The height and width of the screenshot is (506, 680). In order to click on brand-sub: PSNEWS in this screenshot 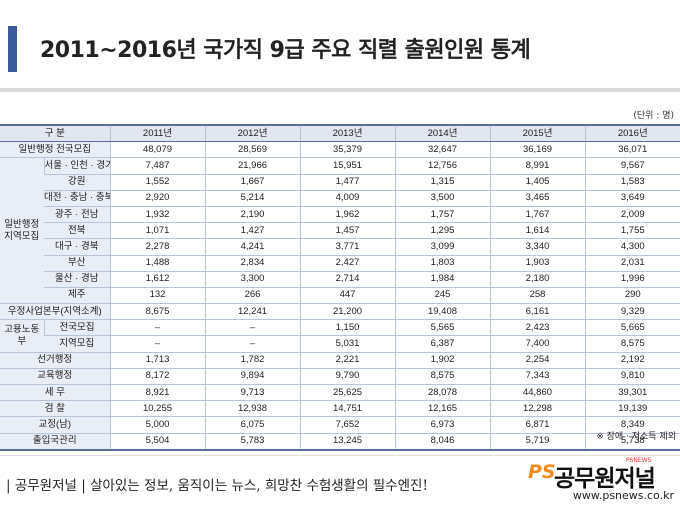, I will do `click(639, 460)`.